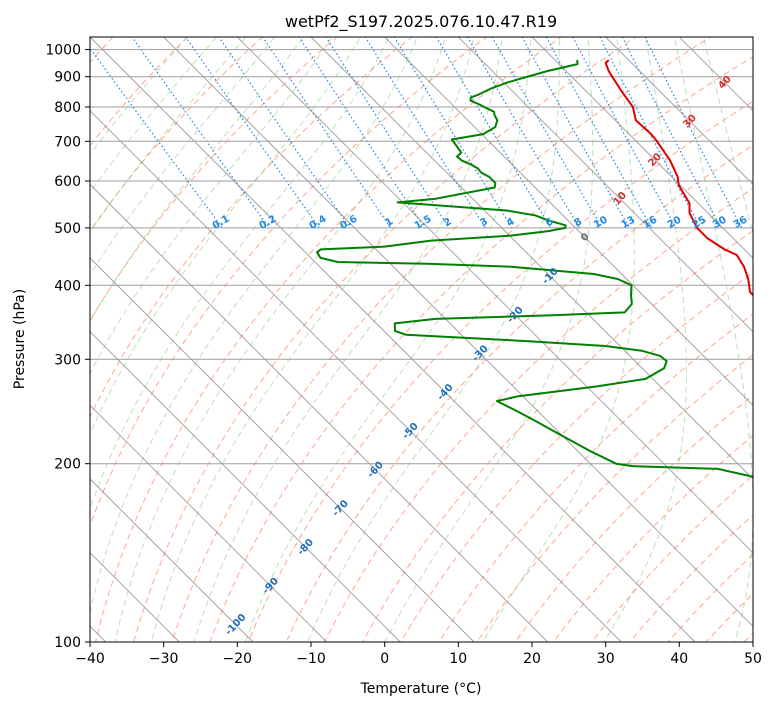 The width and height of the screenshot is (775, 708). Describe the element at coordinates (390, 222) in the screenshot. I see `mixing-ratio-label: 1` at that location.